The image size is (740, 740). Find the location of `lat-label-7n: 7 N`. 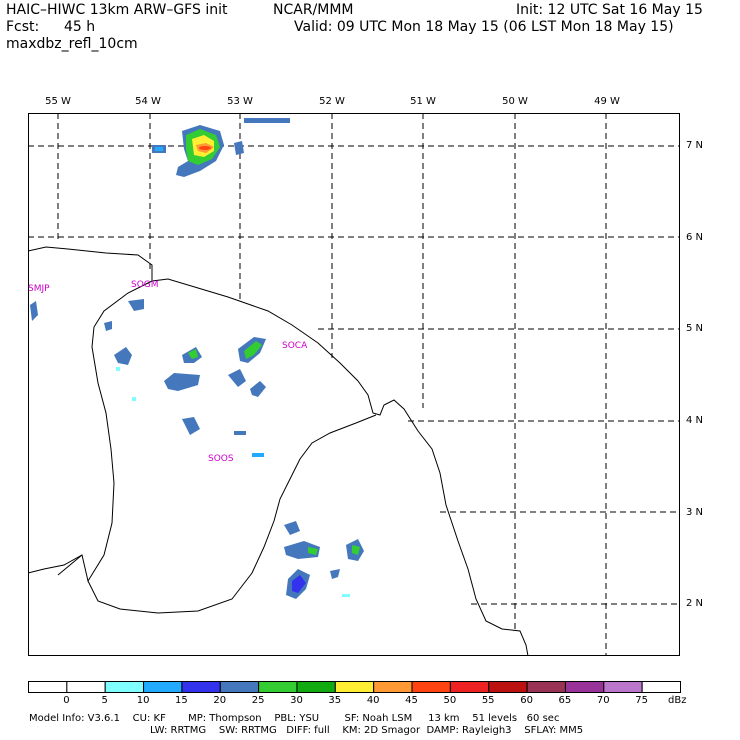

lat-label-7n: 7 N is located at coordinates (695, 145).